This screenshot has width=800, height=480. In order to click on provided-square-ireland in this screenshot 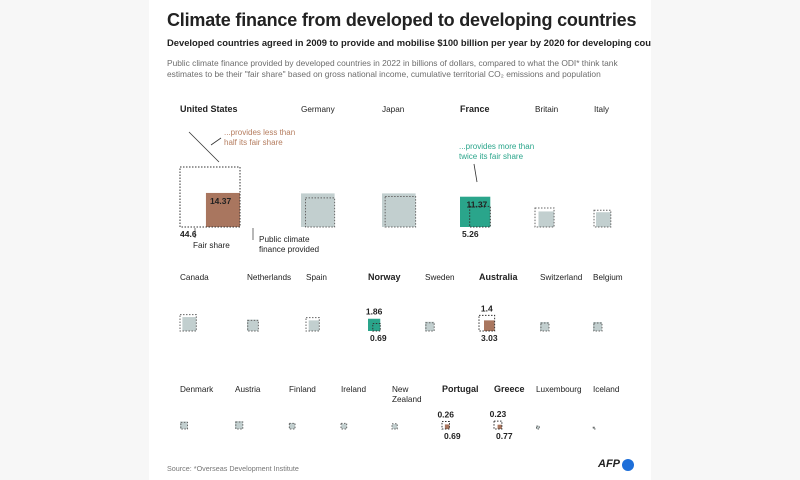, I will do `click(344, 426)`.